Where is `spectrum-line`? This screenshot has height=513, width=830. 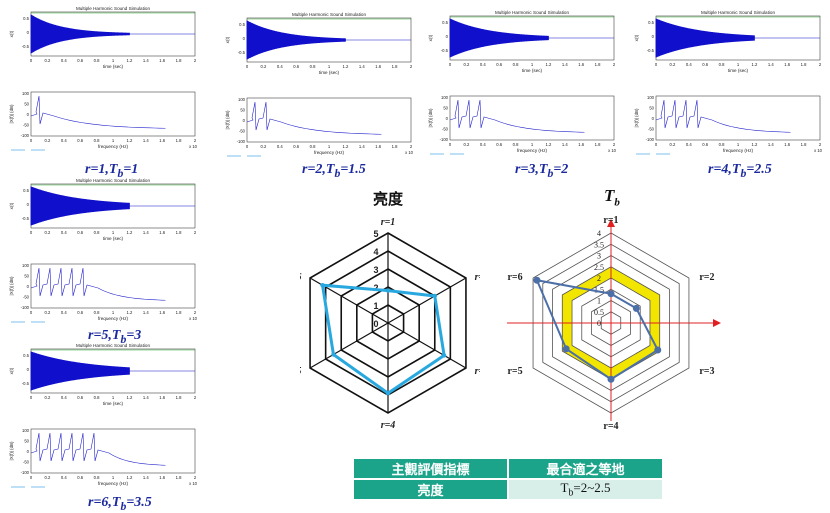 spectrum-line is located at coordinates (517, 116).